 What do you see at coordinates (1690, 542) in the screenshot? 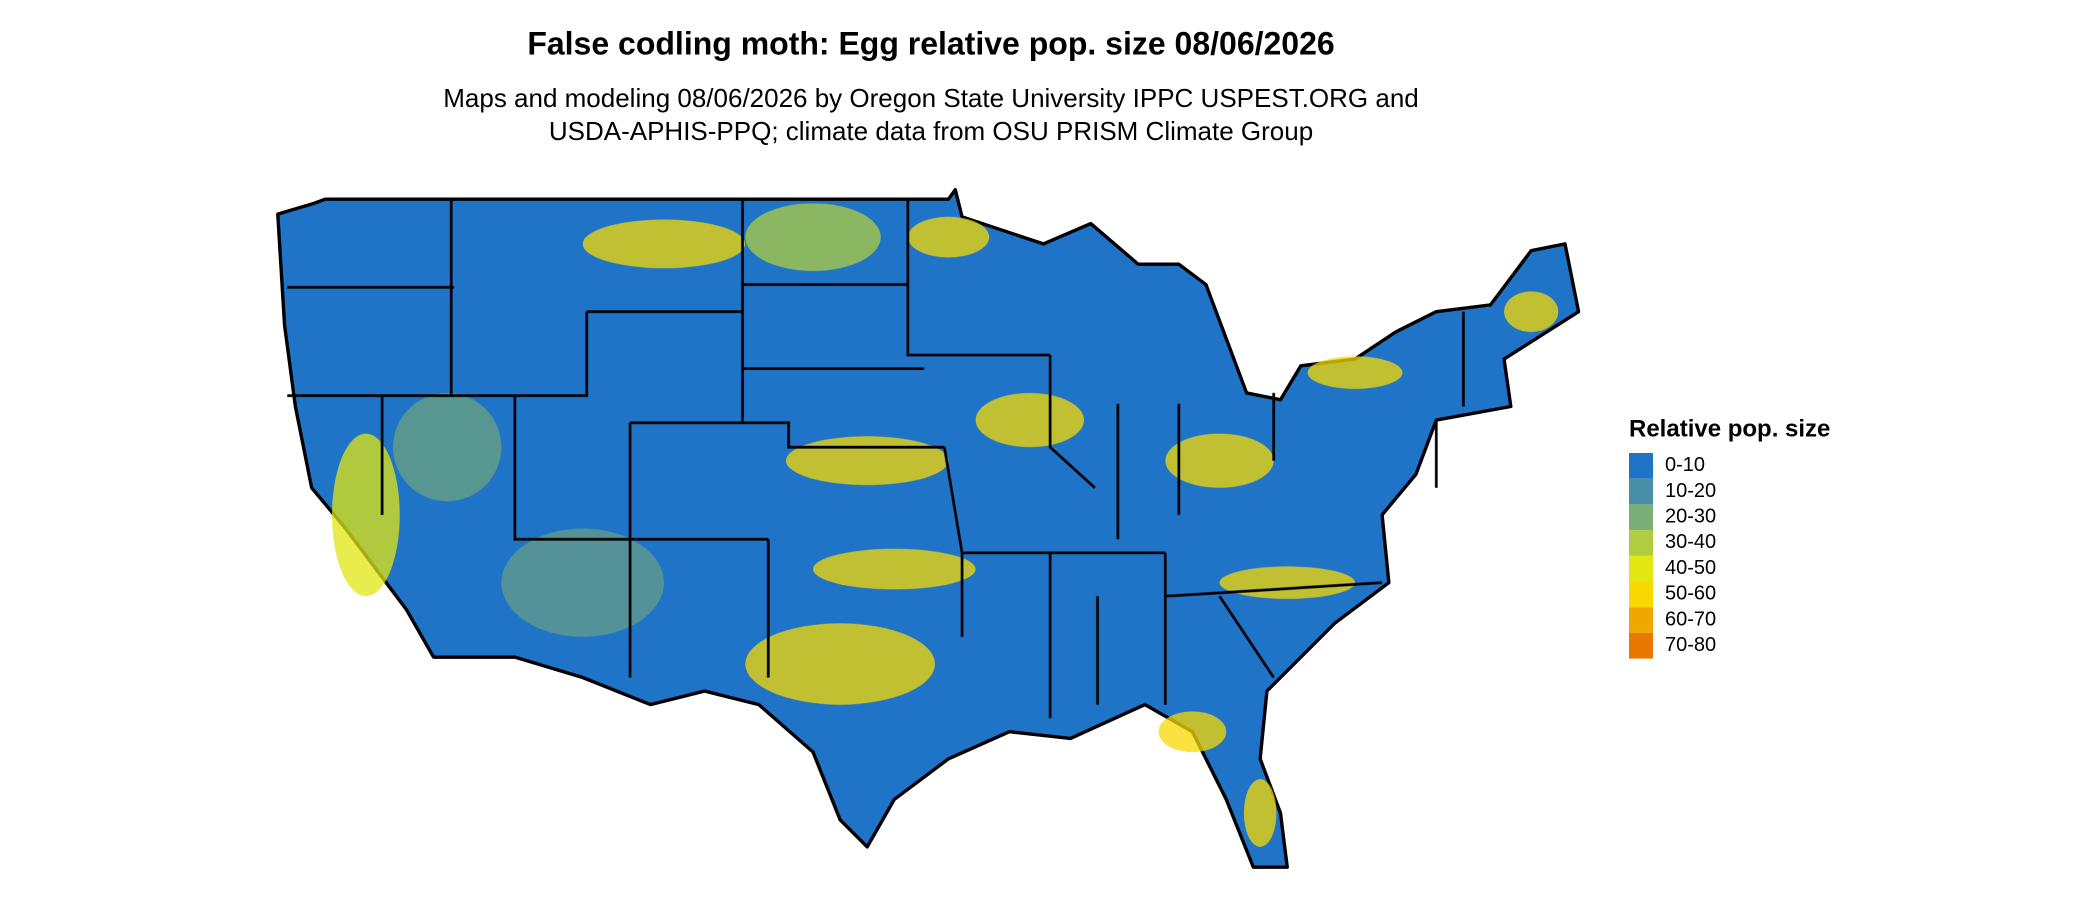
I see `legend-label: 30-40` at bounding box center [1690, 542].